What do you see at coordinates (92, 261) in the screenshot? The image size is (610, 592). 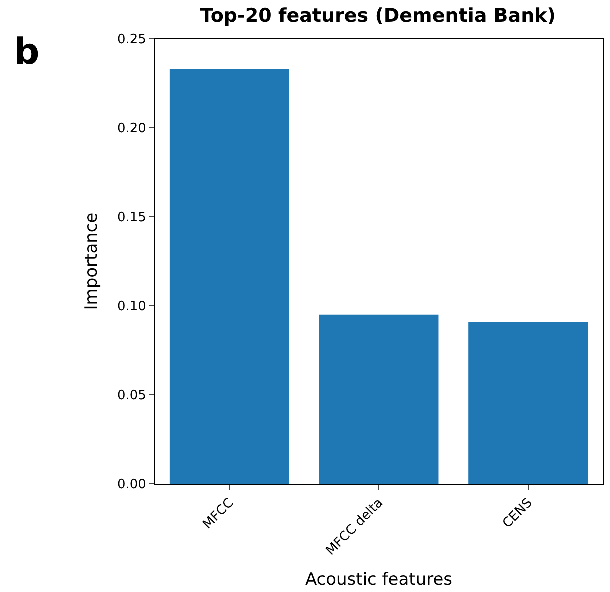 I see `y-axis-title: Importance` at bounding box center [92, 261].